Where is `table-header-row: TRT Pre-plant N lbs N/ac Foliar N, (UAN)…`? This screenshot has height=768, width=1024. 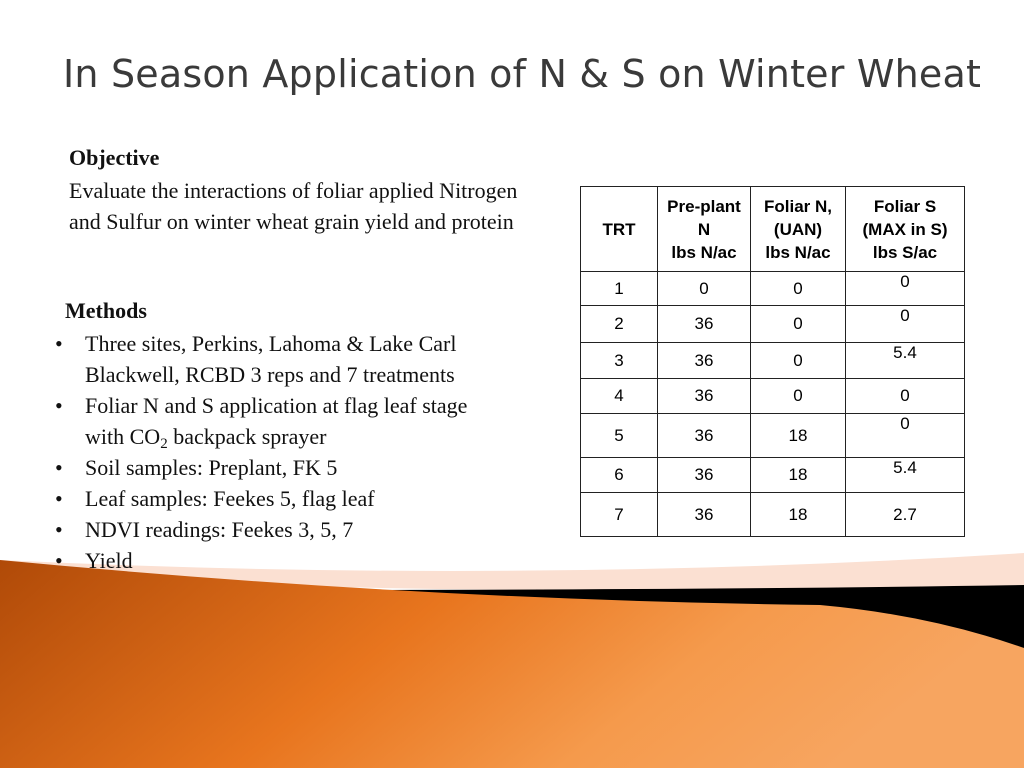
table-header-row: TRT Pre-plant N lbs N/ac Foliar N, (UAN)… is located at coordinates (772, 229).